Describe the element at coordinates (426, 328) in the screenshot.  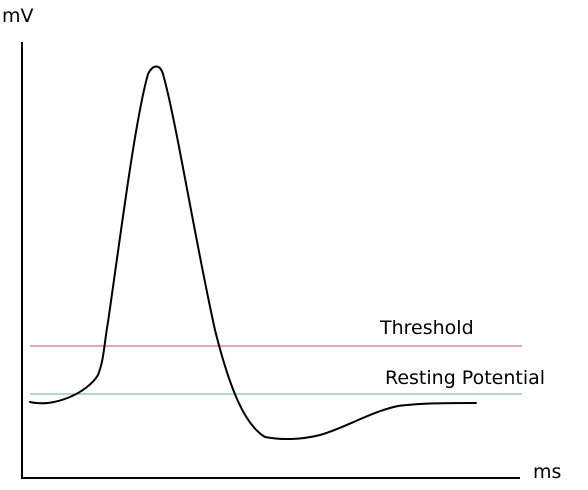
I see `threshold-label: Threshold` at that location.